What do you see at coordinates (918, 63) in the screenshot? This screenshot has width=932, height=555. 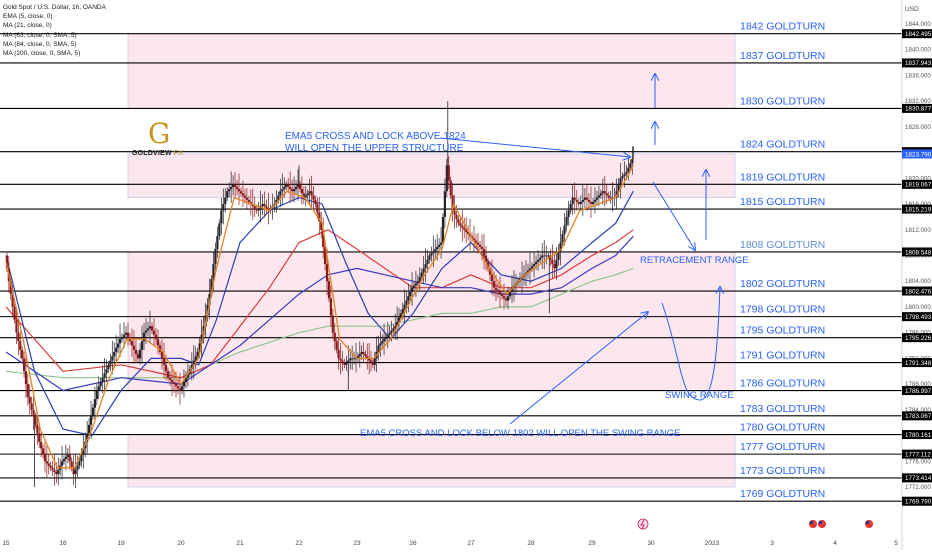 I see `price-tag-label: 1837.943` at bounding box center [918, 63].